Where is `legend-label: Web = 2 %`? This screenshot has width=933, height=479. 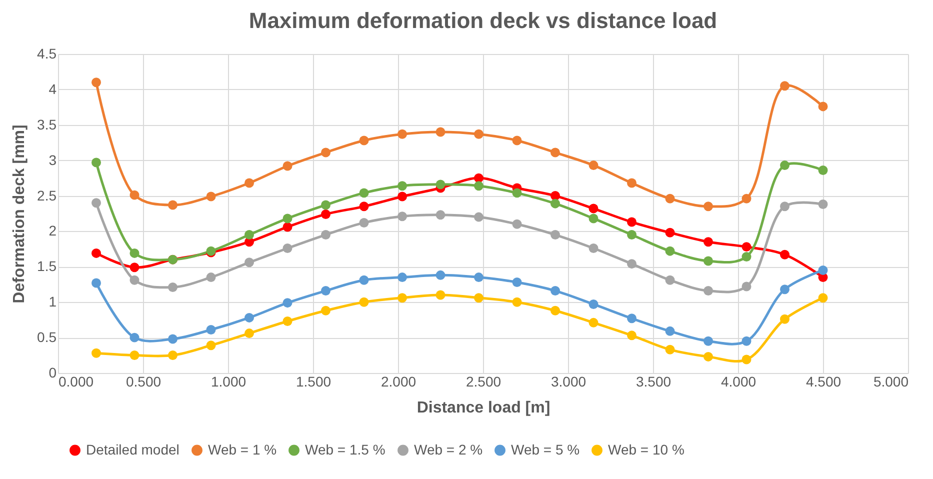 legend-label: Web = 2 % is located at coordinates (448, 449).